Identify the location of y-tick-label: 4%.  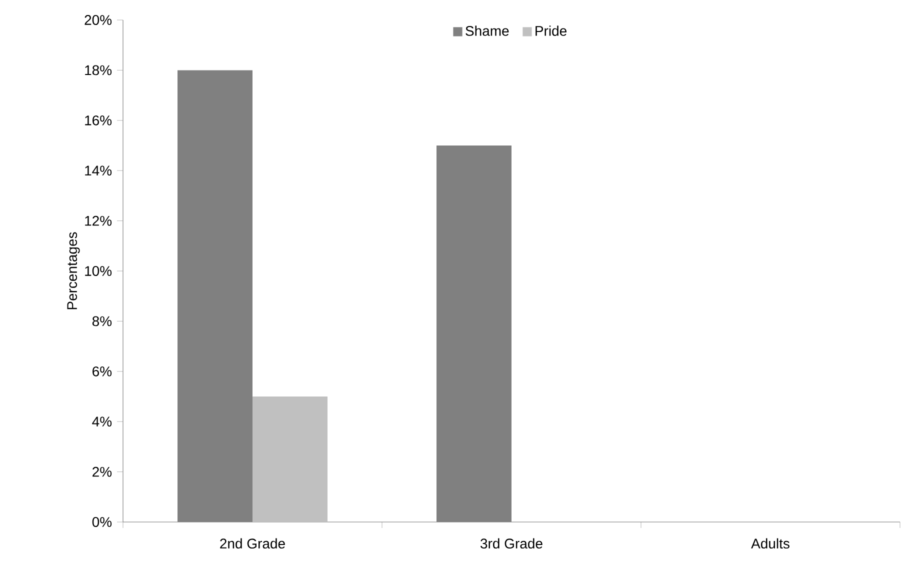
(102, 421).